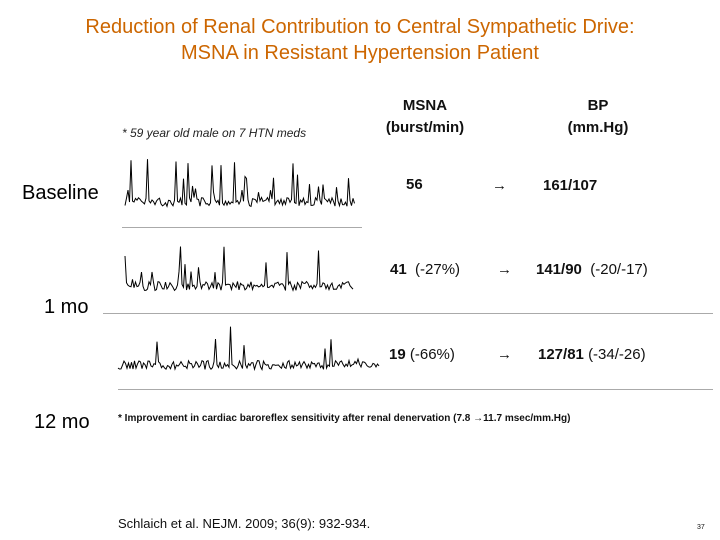 The image size is (720, 540). I want to click on msna-value-baseline: 56, so click(414, 184).